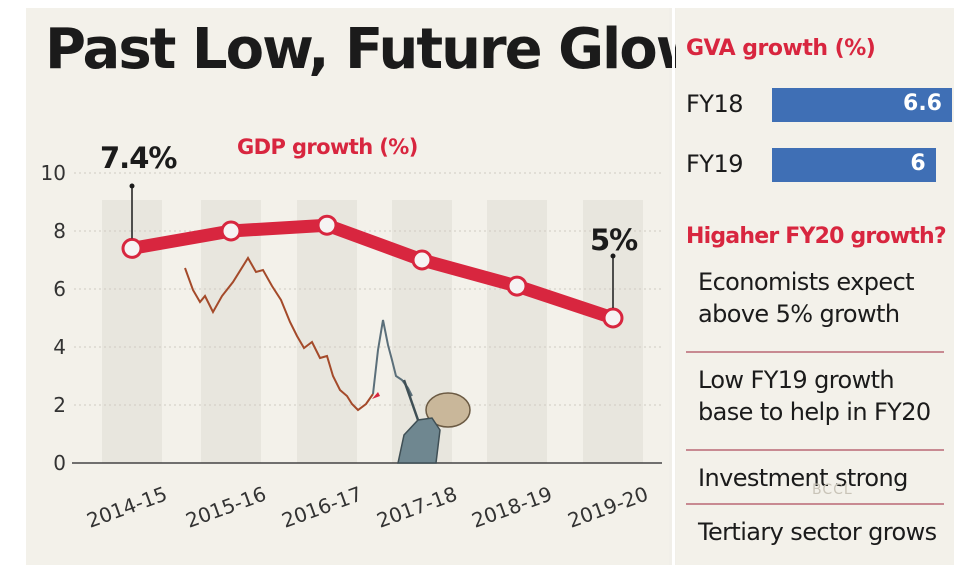 This screenshot has height=573, width=969. What do you see at coordinates (803, 478) in the screenshot?
I see `point-investment-strong: Investment strong` at bounding box center [803, 478].